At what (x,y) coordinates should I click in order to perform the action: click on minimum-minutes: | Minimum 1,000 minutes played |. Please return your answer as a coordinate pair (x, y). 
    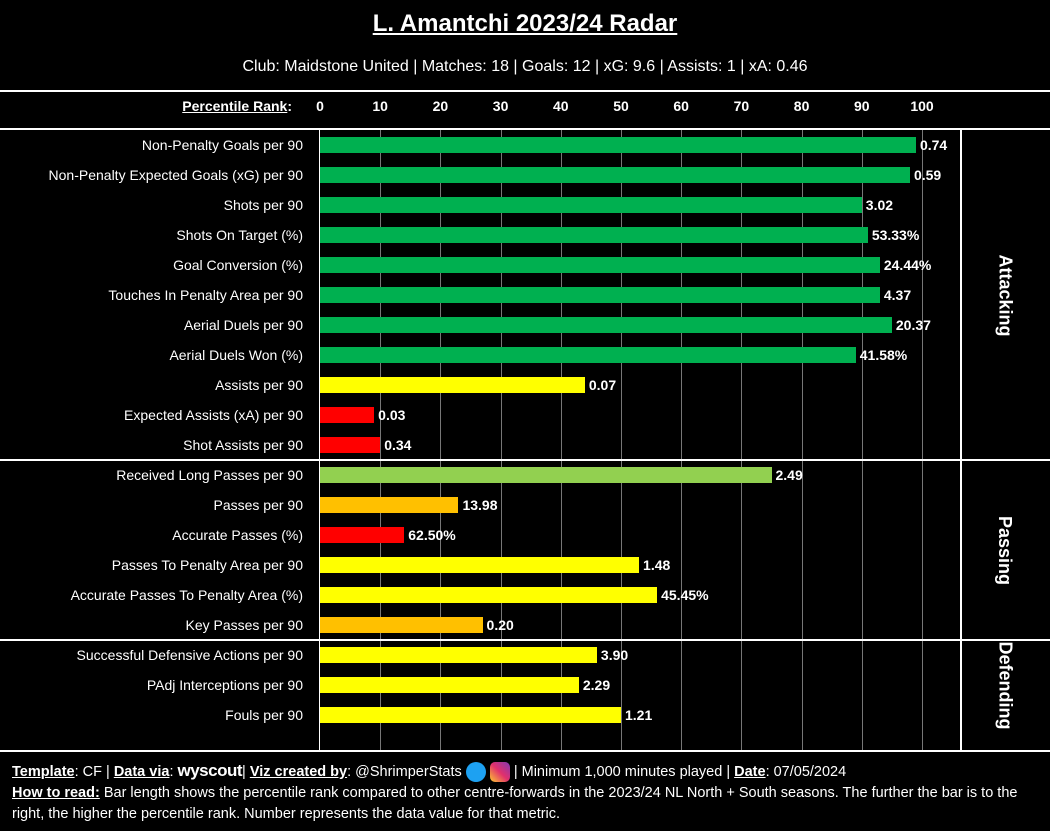
    Looking at the image, I should click on (622, 772).